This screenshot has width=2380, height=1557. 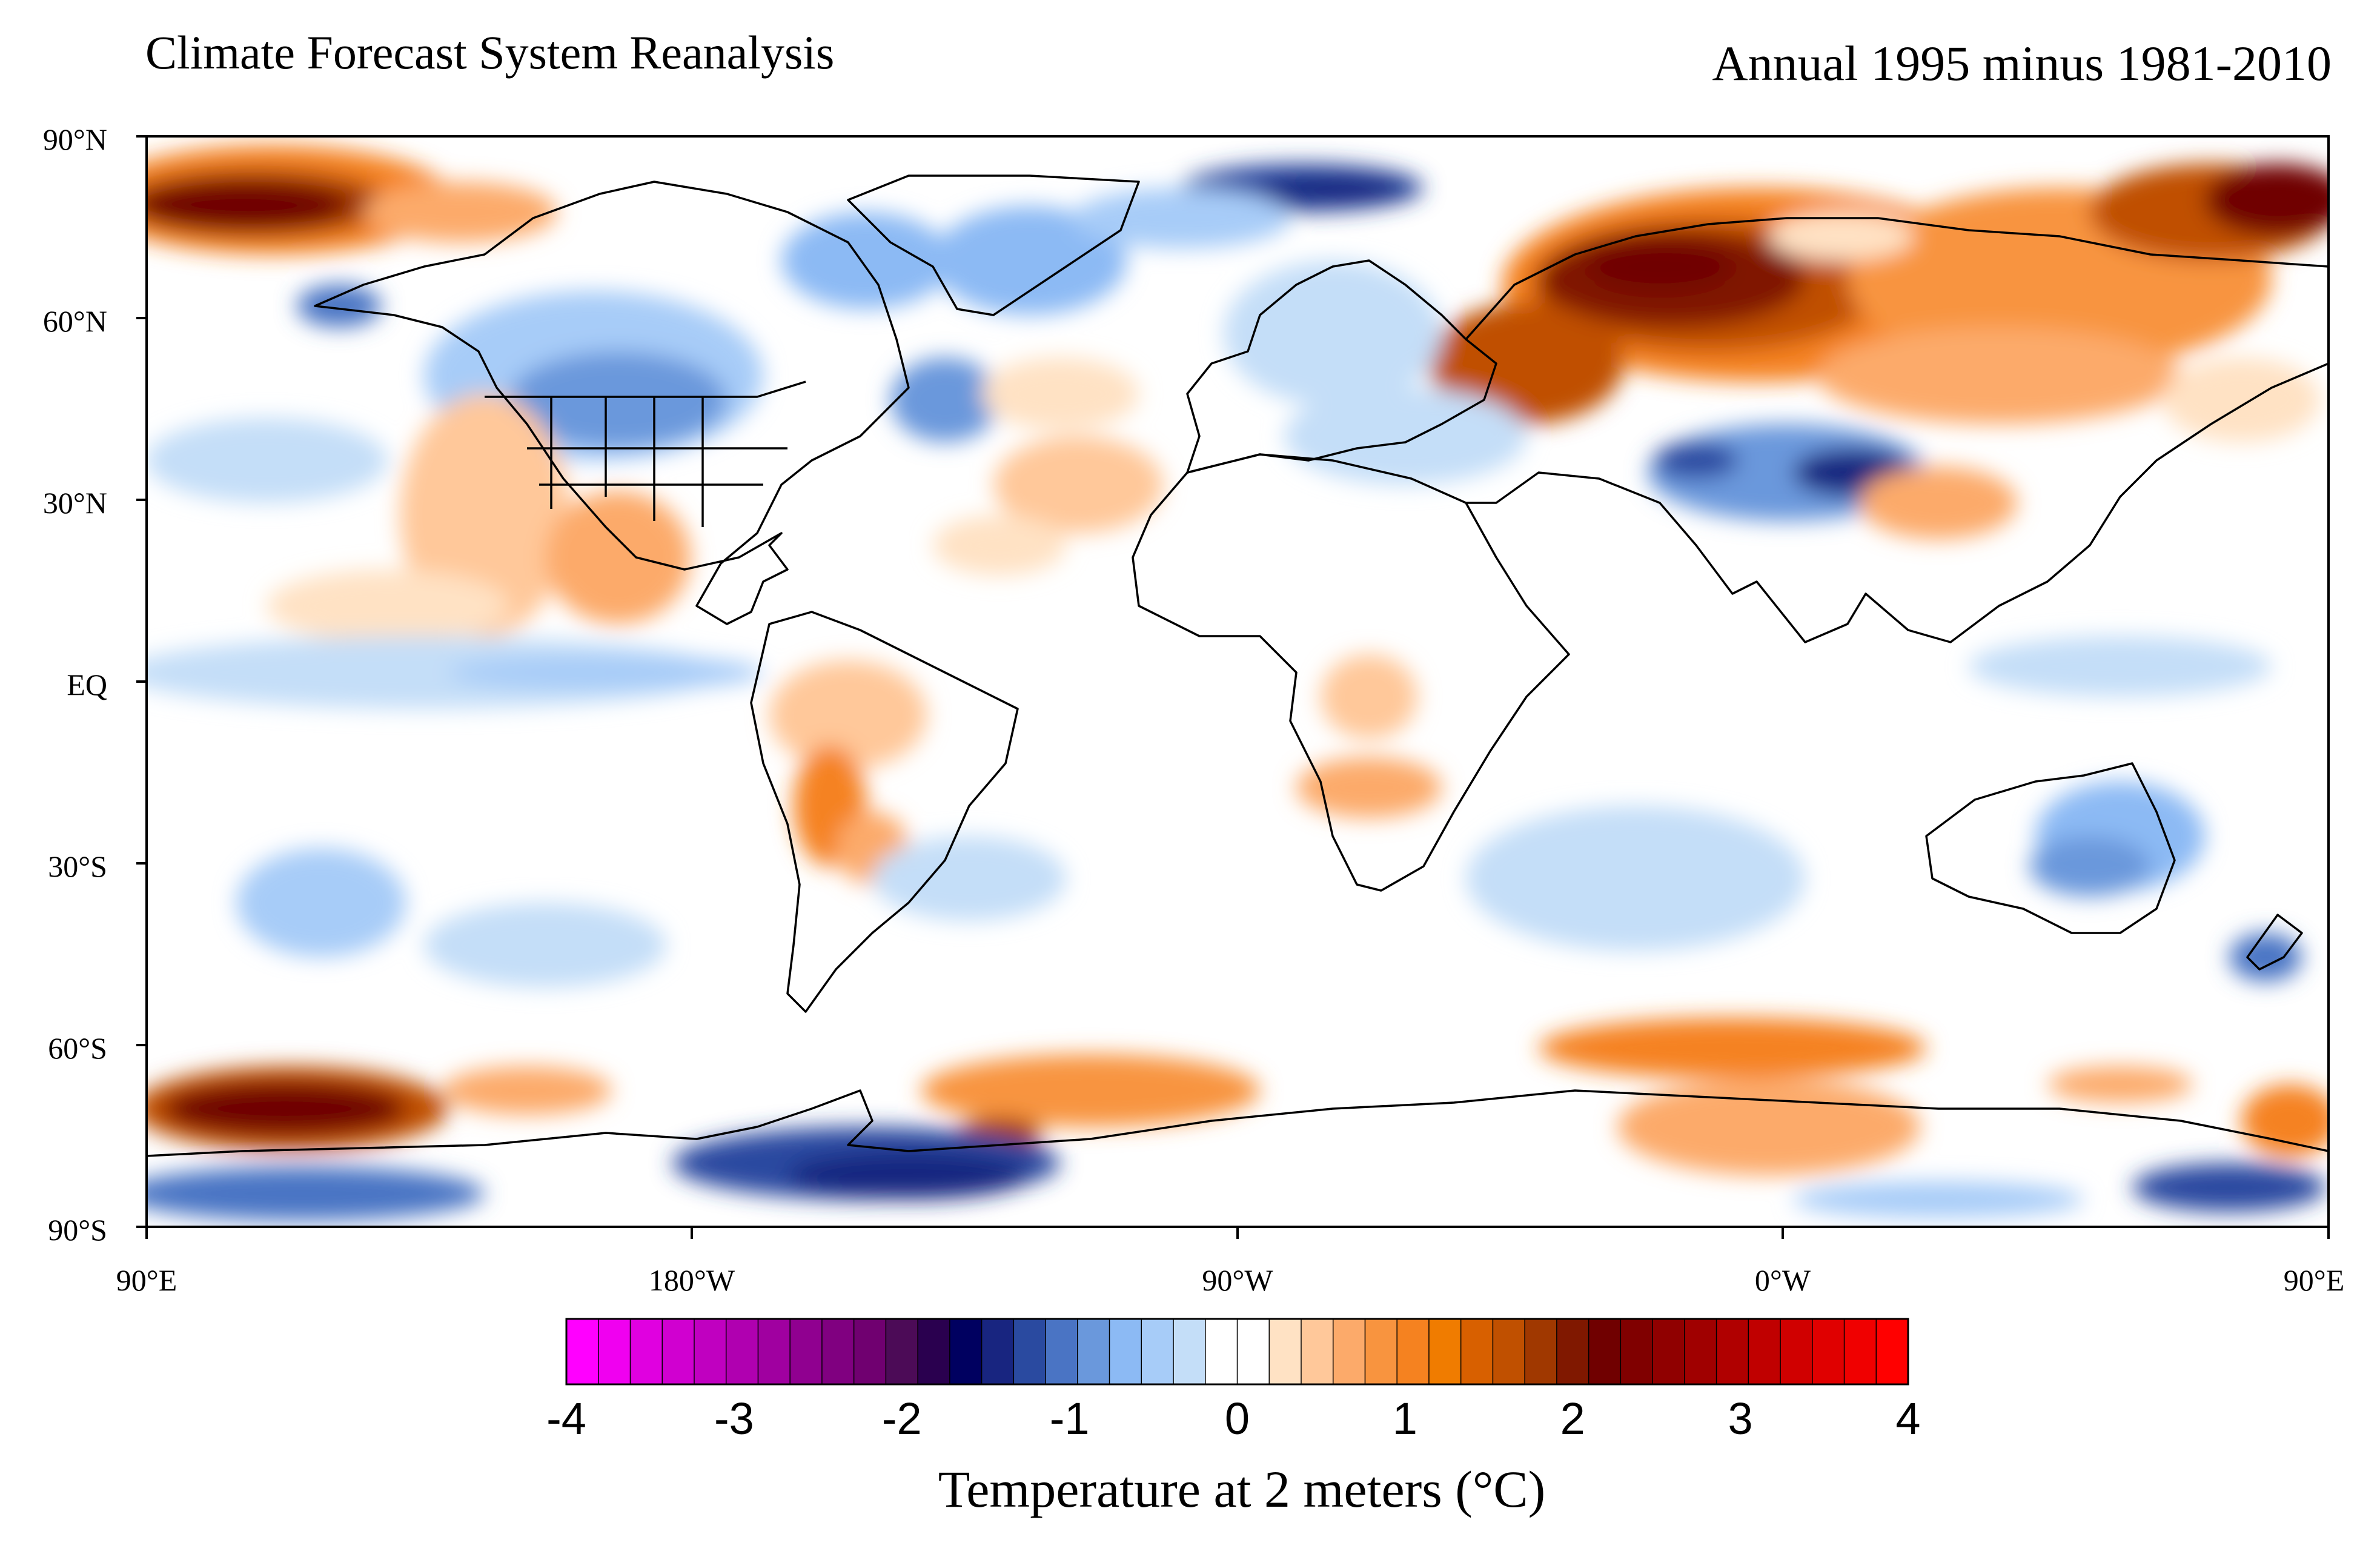 What do you see at coordinates (566, 1418) in the screenshot?
I see `colorbar-tick-label: -4` at bounding box center [566, 1418].